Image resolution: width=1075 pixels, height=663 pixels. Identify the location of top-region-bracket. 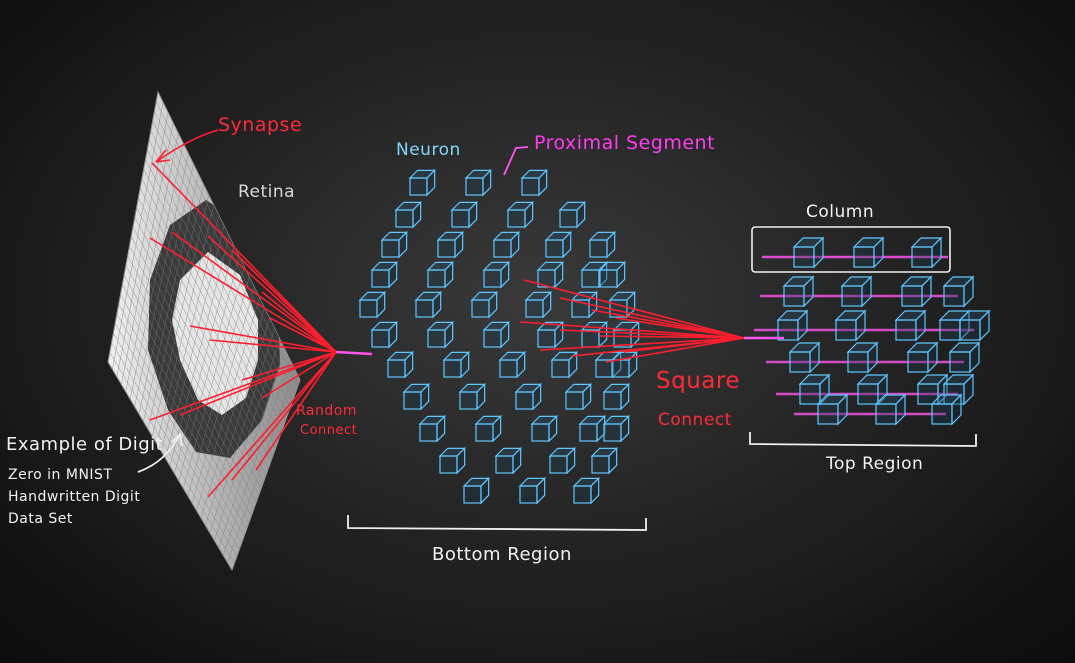
(863, 439).